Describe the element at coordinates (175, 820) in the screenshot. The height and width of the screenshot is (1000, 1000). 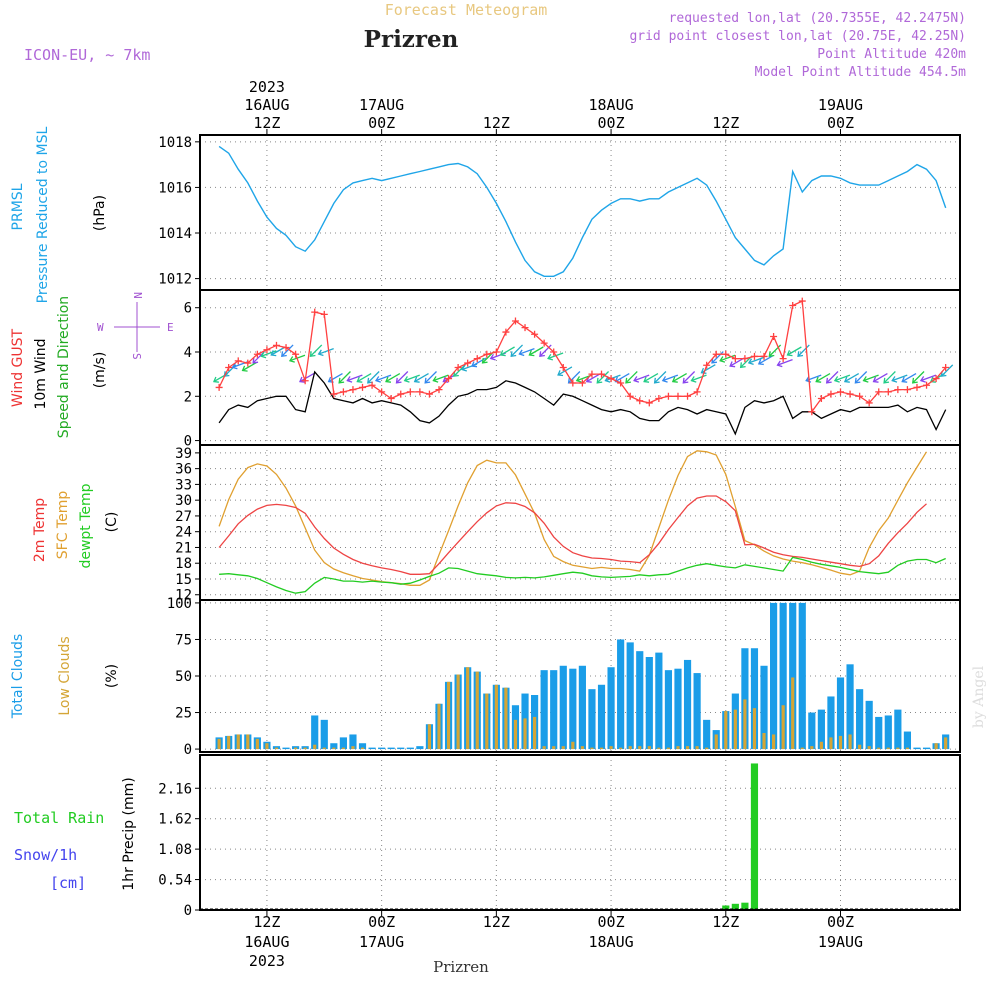
I see `ytick-label: 1.62` at that location.